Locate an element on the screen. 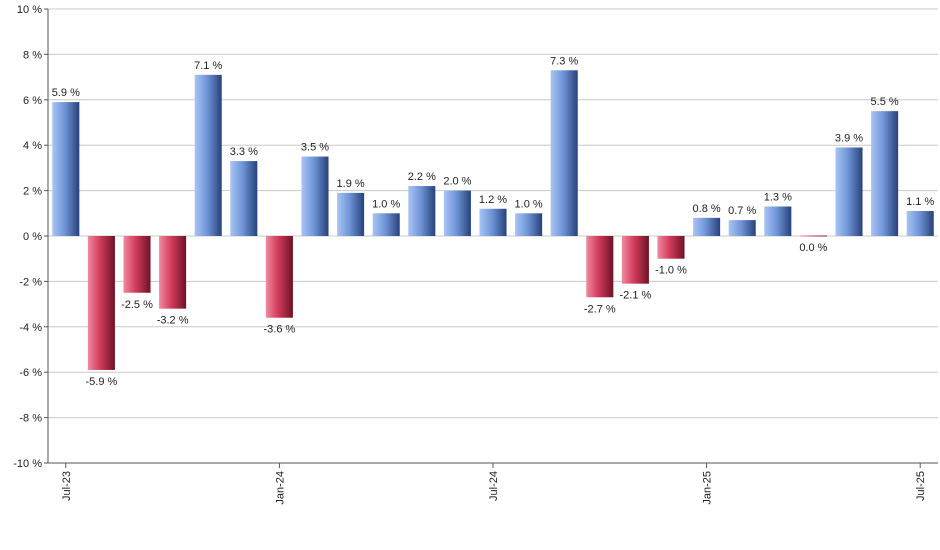 The image size is (940, 550). data-label: 0.0 % is located at coordinates (813, 248).